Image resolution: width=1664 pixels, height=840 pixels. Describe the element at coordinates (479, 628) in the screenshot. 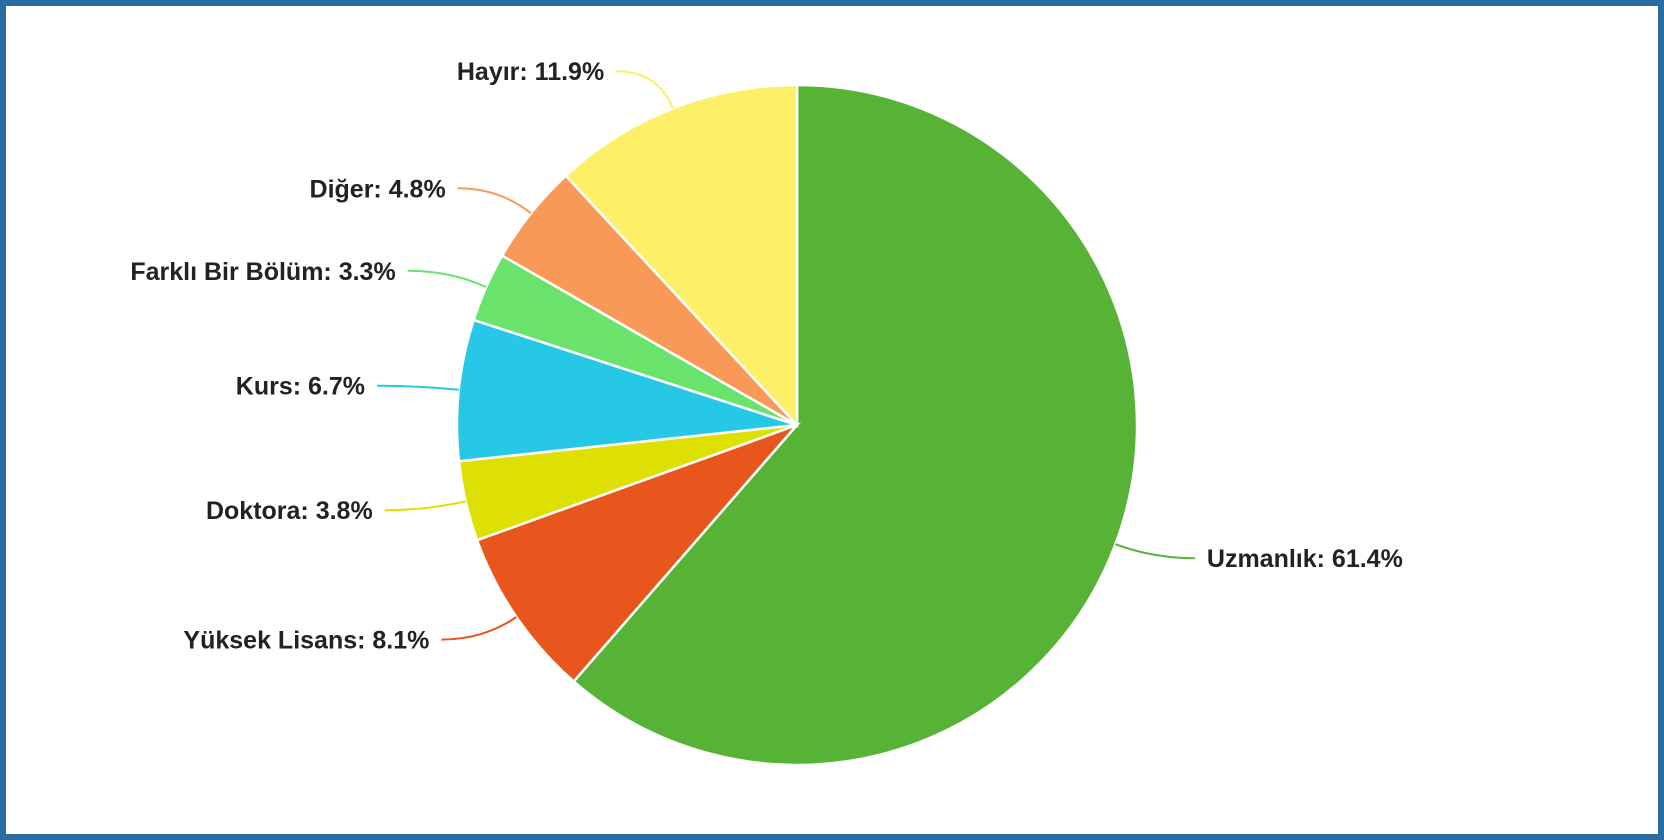

I see `leader-line-yuksek-lisans` at that location.